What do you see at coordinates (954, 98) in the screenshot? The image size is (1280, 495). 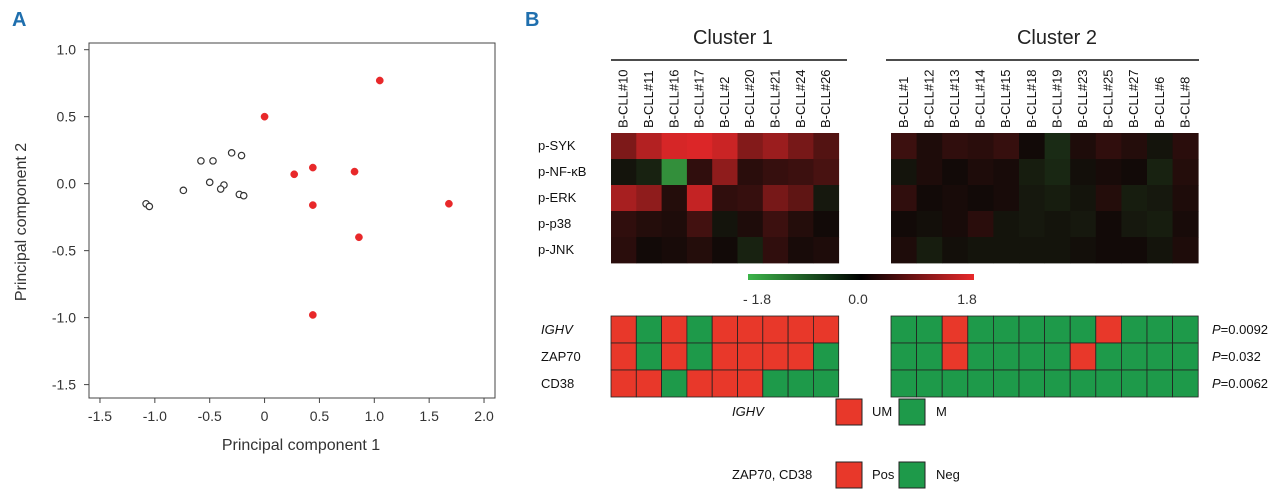 I see `sample-label: B-CLL#13` at bounding box center [954, 98].